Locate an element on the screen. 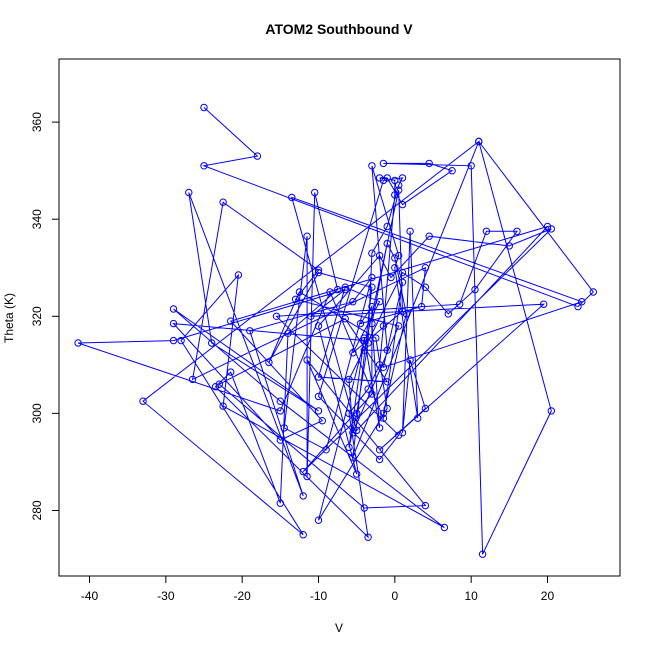 This screenshot has height=650, width=650. x-tick-label: -10 is located at coordinates (319, 596).